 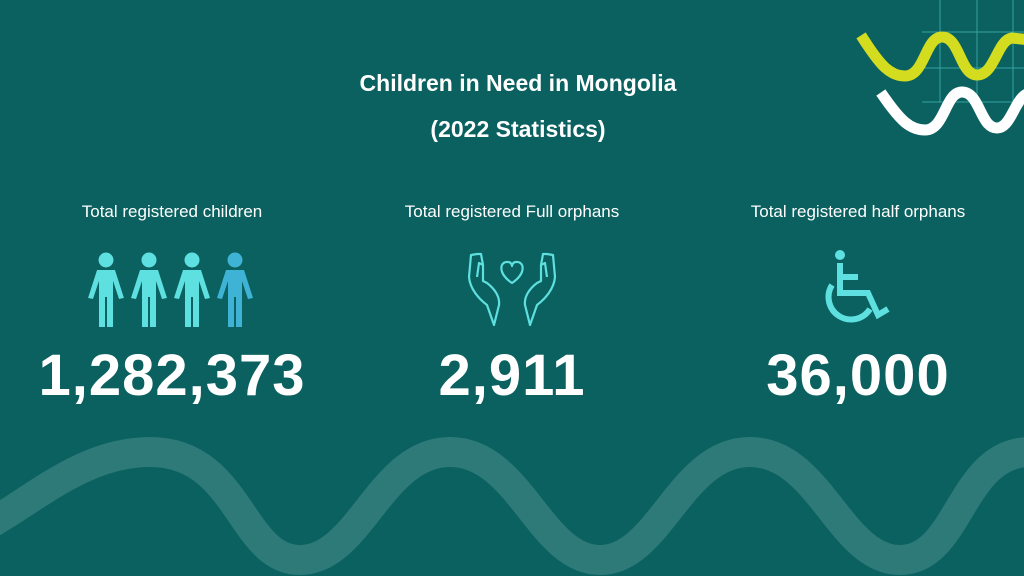 I want to click on stat-value: 1,282,373, so click(x=172, y=375).